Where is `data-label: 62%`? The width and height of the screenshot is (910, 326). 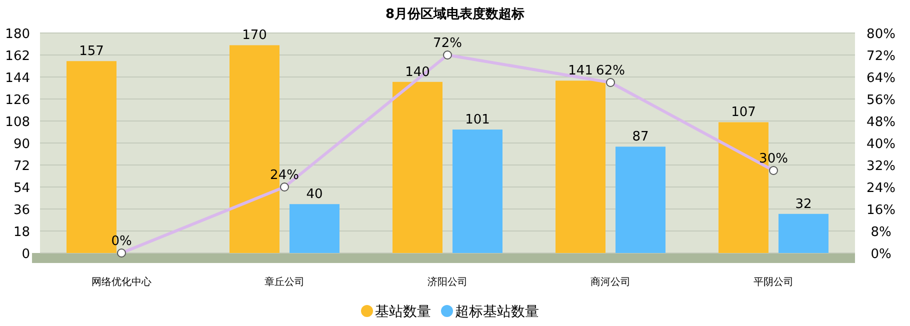
data-label: 62% is located at coordinates (610, 71).